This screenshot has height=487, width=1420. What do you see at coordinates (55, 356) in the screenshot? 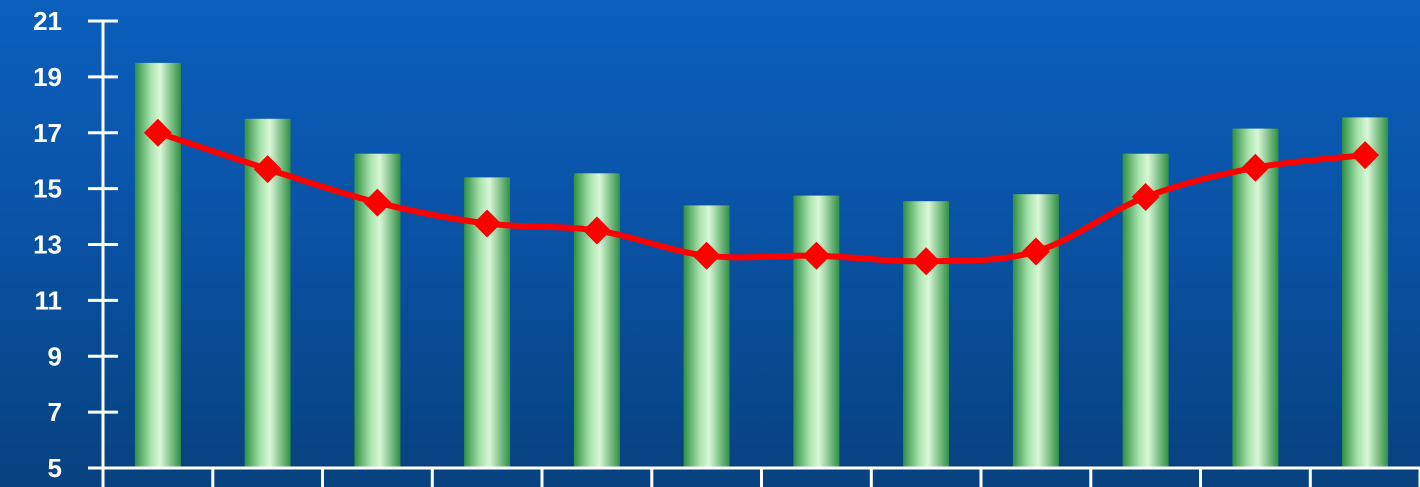
I see `y-tick-label-9: 9` at bounding box center [55, 356].